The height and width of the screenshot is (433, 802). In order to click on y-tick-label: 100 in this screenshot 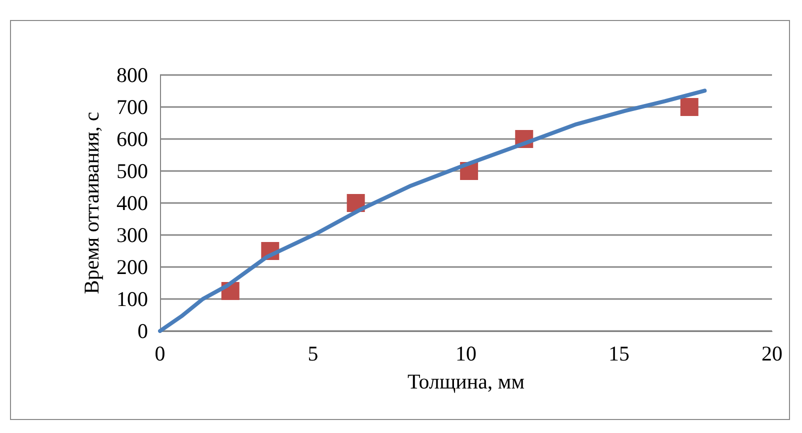, I will do `click(132, 299)`.